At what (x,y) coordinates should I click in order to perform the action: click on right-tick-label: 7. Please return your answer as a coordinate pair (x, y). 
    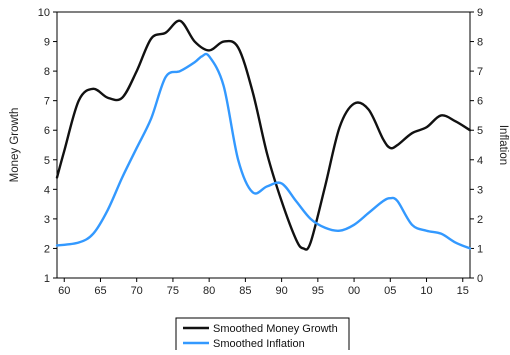
    Looking at the image, I should click on (480, 72).